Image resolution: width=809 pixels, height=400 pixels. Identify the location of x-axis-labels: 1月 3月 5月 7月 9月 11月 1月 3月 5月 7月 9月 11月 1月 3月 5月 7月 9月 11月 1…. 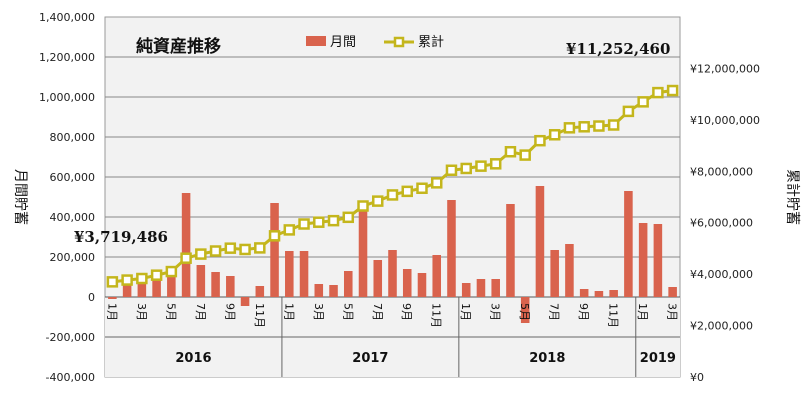
(391, 334).